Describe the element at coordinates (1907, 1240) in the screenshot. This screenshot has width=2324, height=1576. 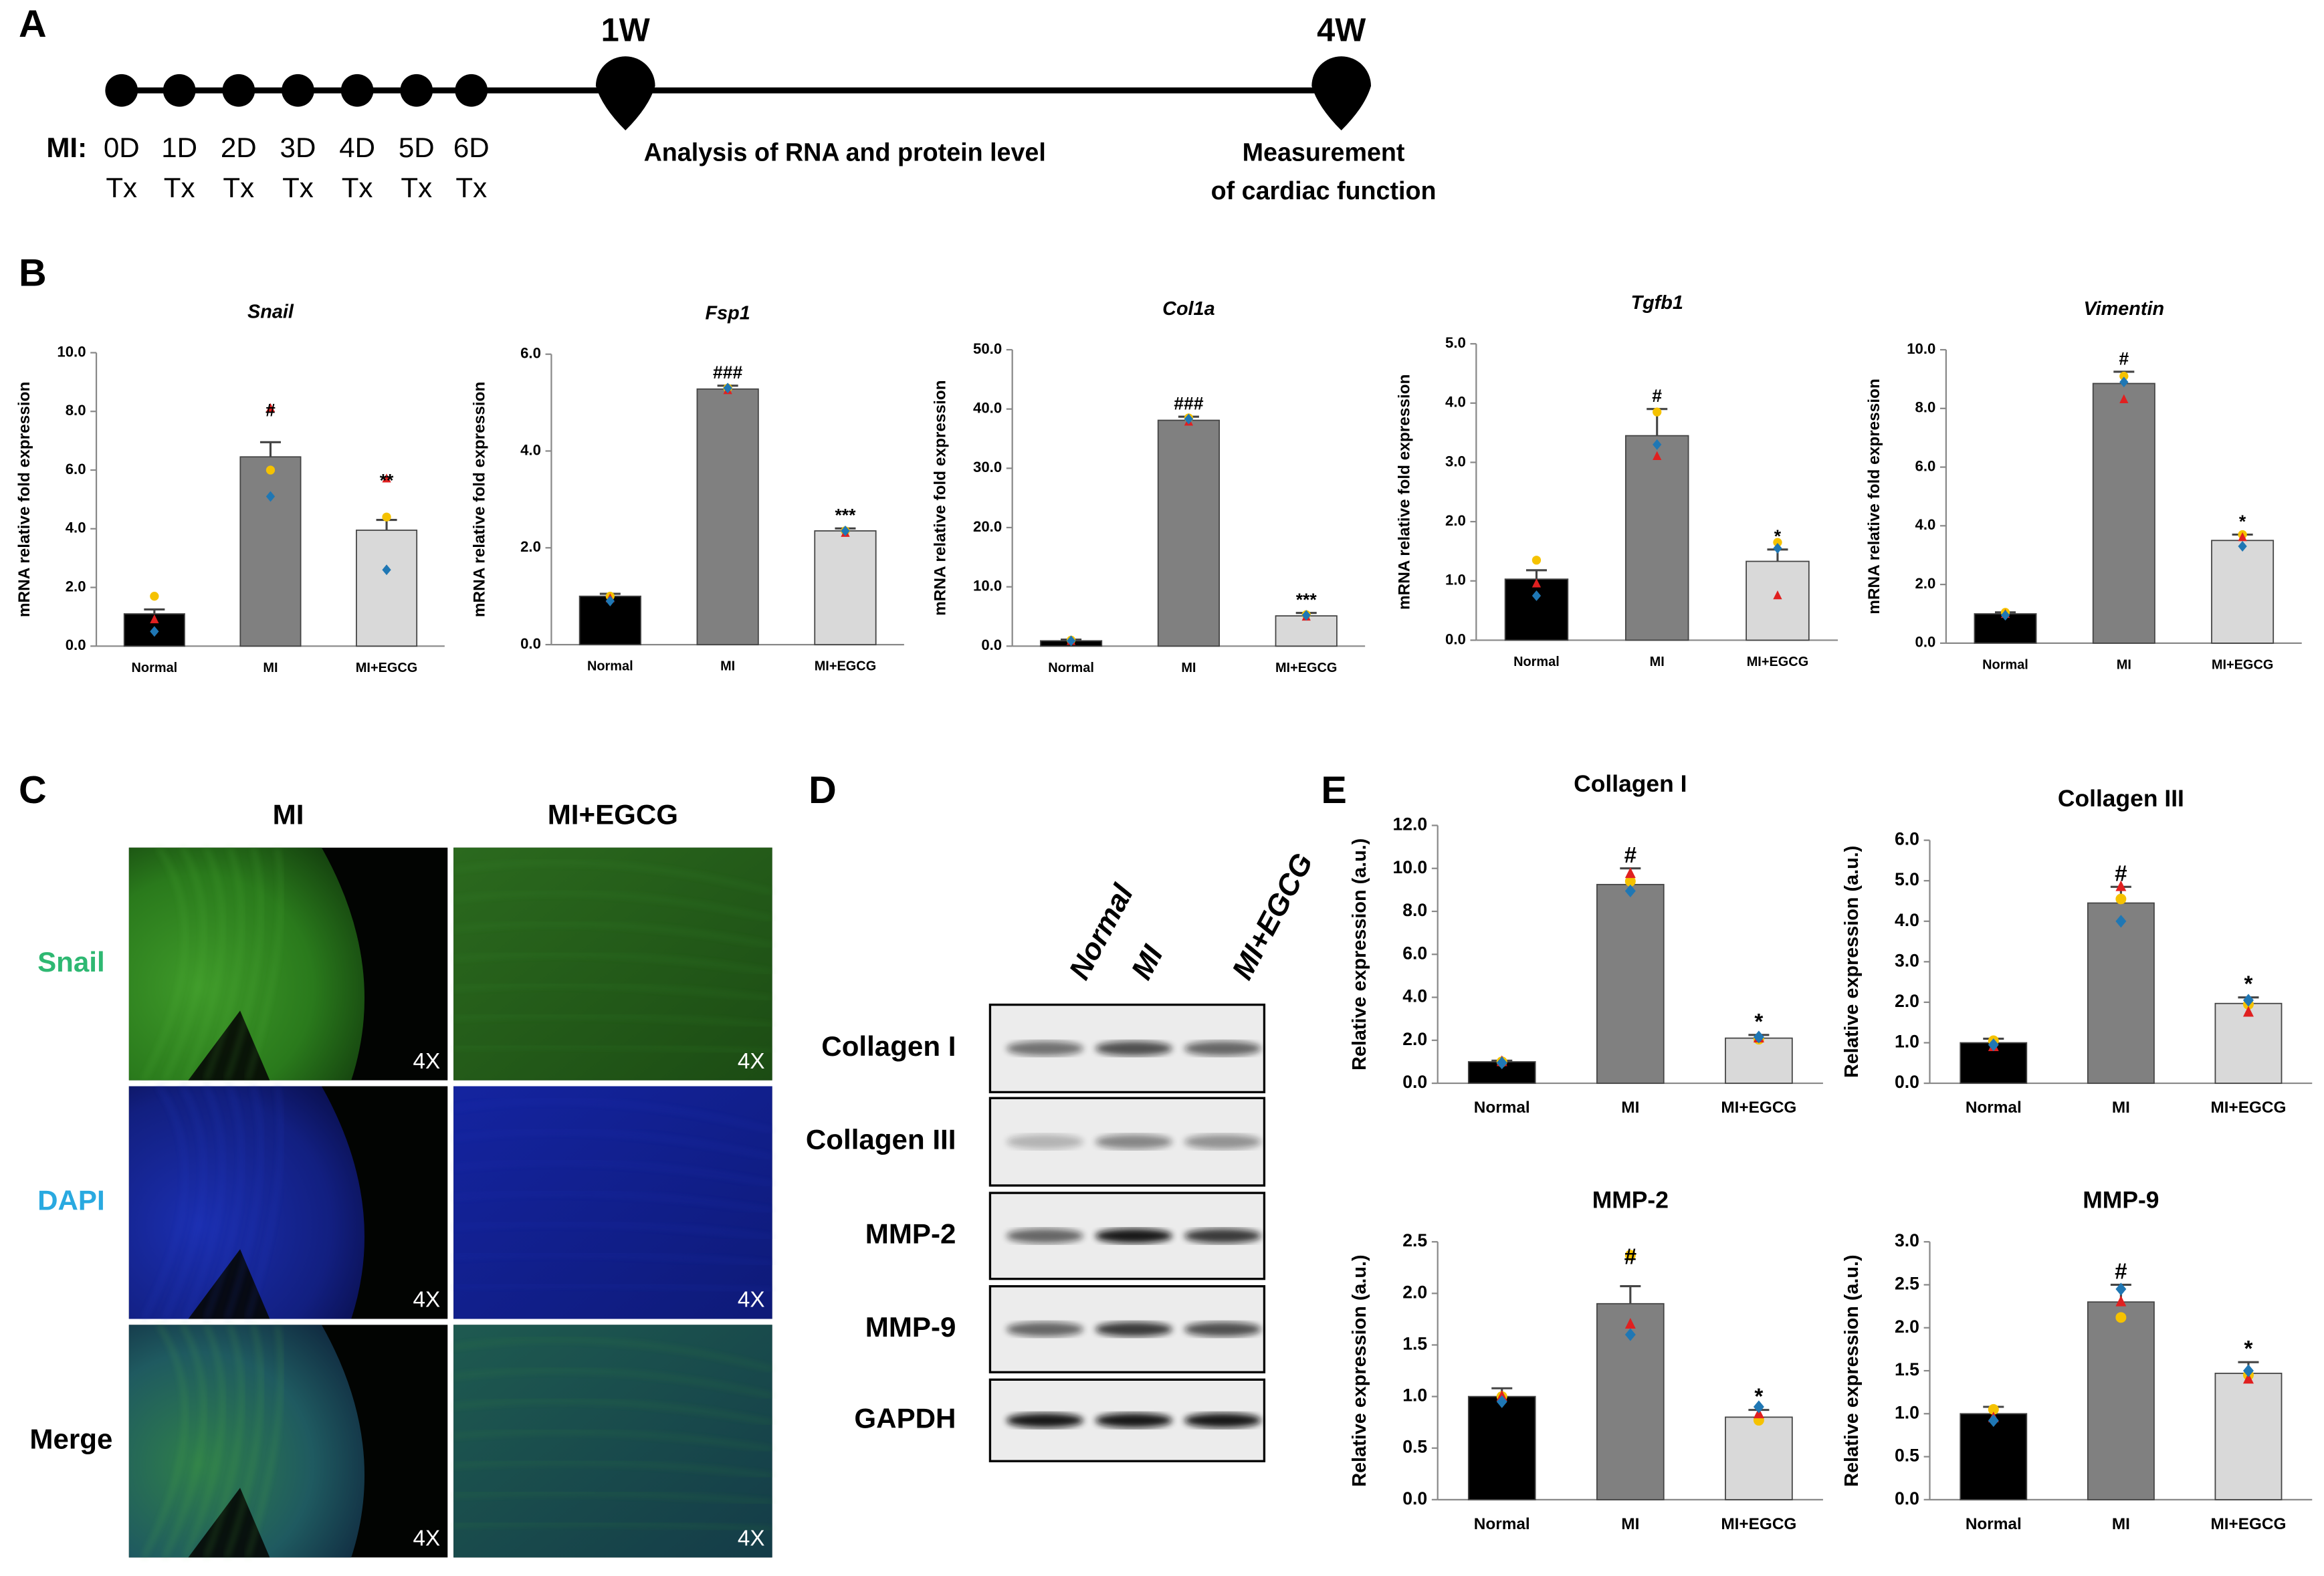
I see `y-tick-label: 3.0` at that location.